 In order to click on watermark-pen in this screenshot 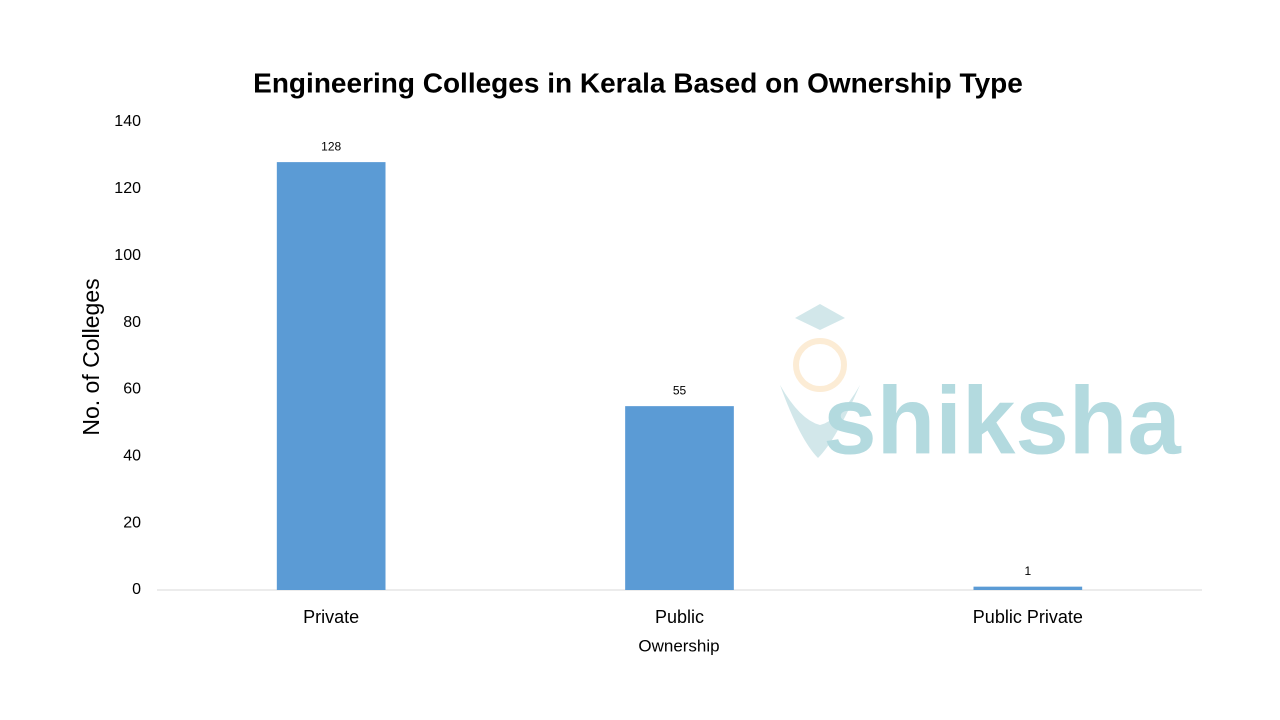, I will do `click(820, 421)`.